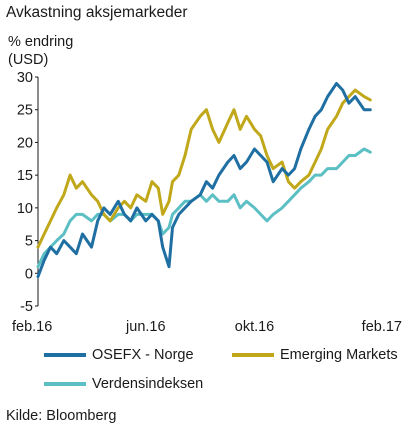 This screenshot has height=431, width=414. I want to click on x-tick-label: feb.16, so click(32, 327).